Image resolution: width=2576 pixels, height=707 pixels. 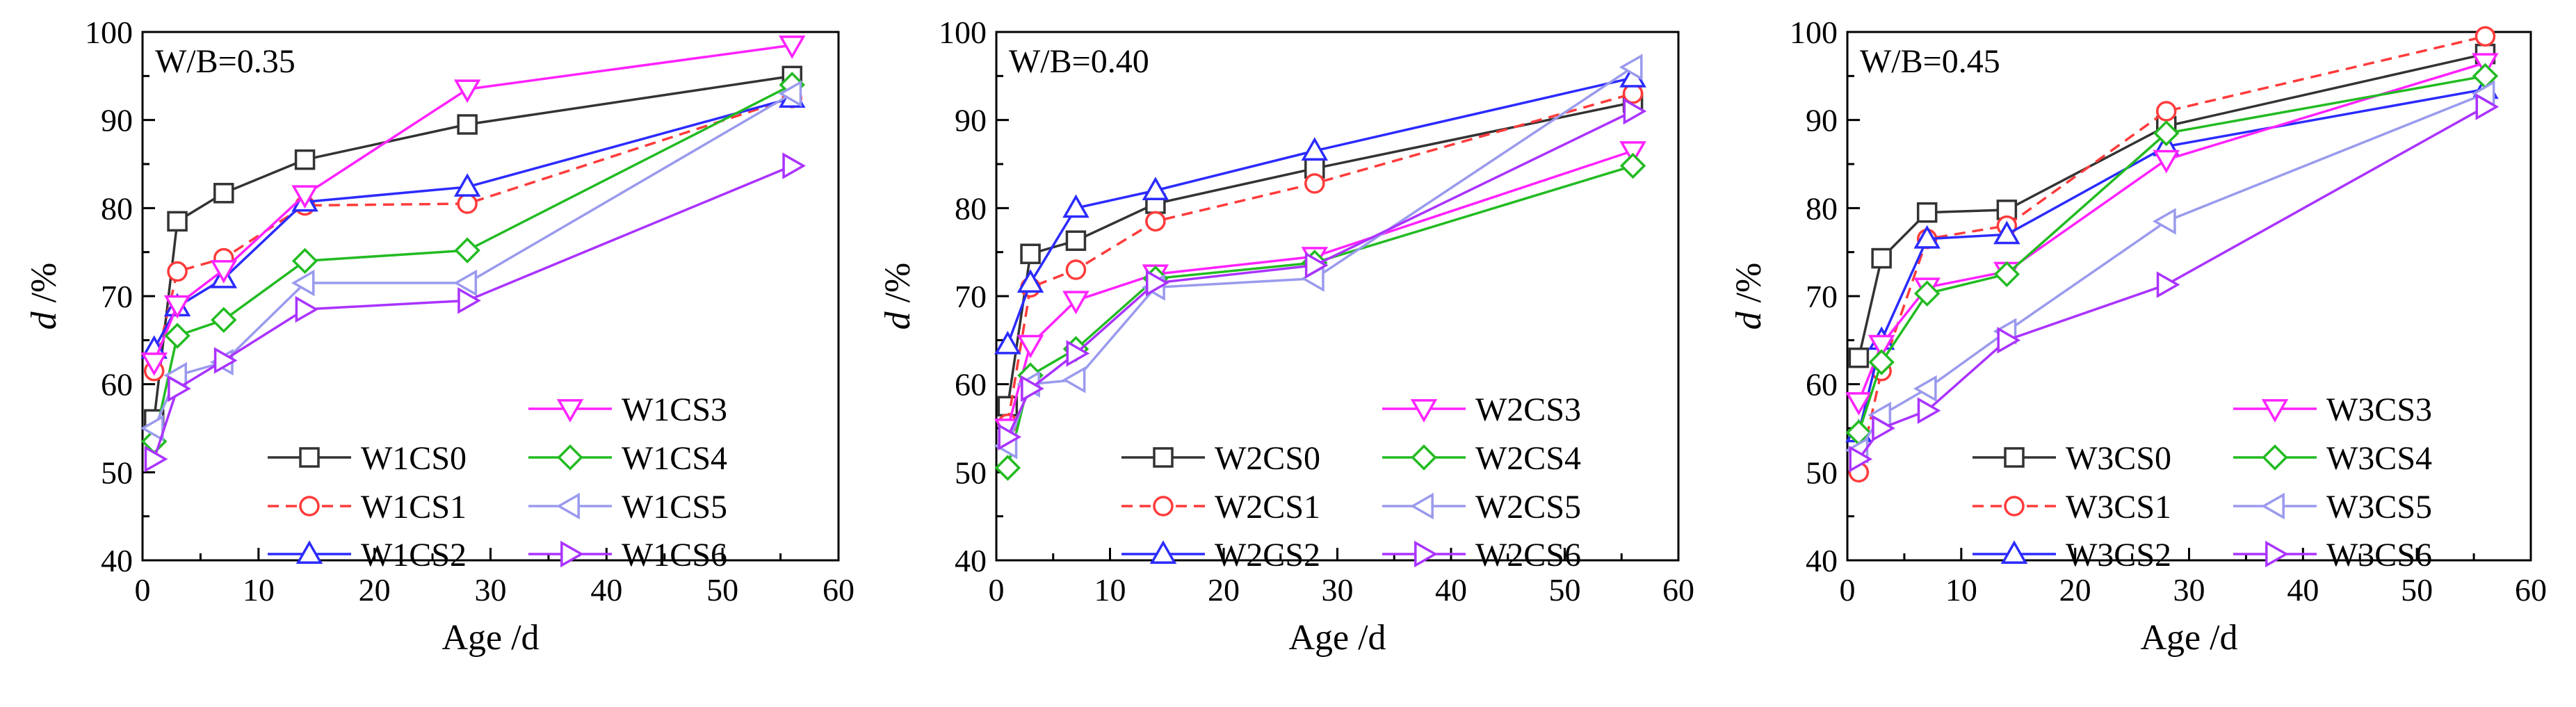 I want to click on legend-label: W3CS5, so click(x=2379, y=507).